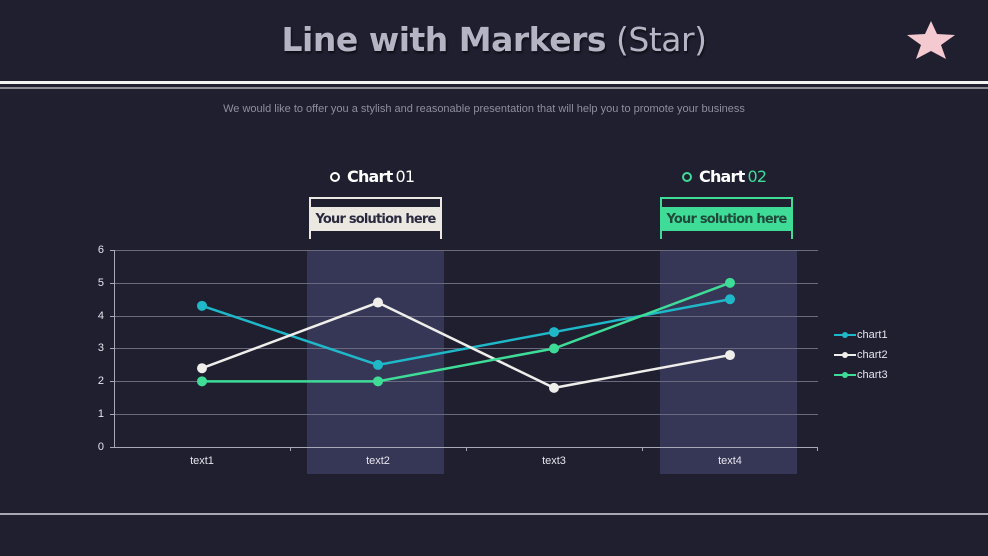 The image size is (988, 556). I want to click on footer-divider, so click(494, 514).